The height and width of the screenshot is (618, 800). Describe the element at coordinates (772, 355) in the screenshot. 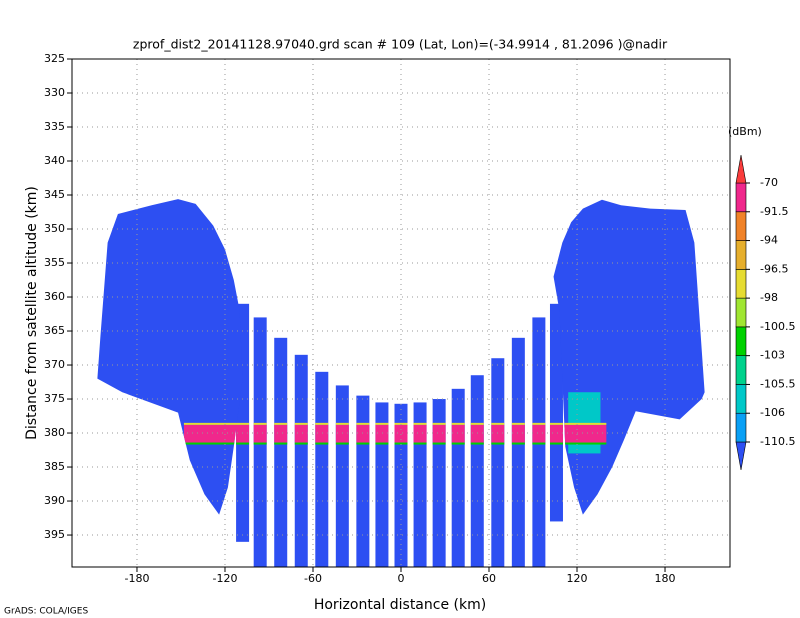

I see `colorbar-tick-label: -103` at that location.